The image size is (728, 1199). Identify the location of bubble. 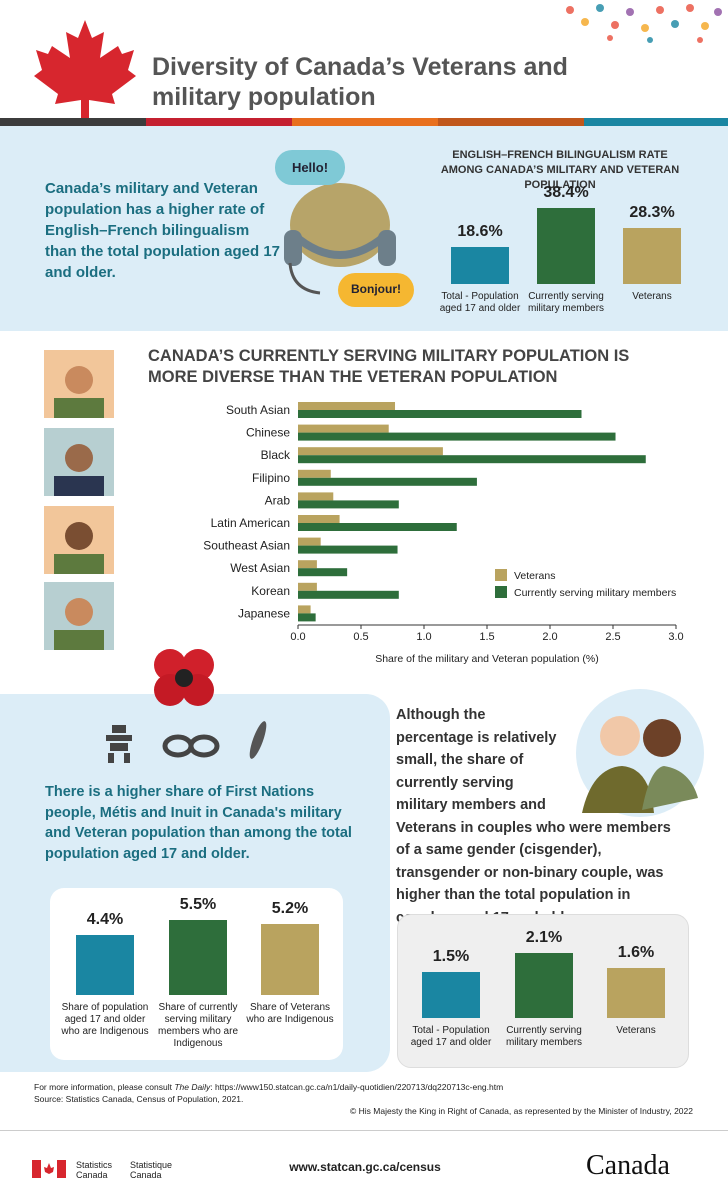
(376, 290).